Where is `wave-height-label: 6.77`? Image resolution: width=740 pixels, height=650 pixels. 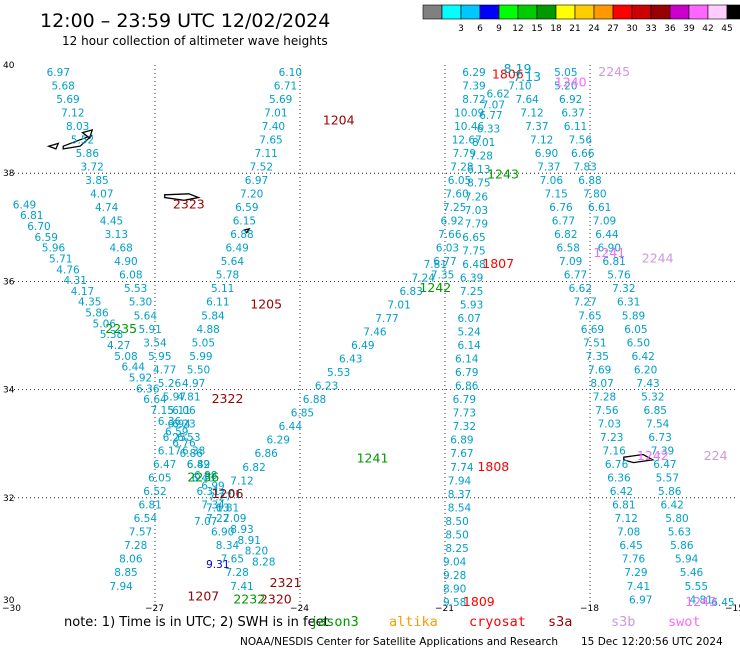
wave-height-label: 6.77 is located at coordinates (575, 276).